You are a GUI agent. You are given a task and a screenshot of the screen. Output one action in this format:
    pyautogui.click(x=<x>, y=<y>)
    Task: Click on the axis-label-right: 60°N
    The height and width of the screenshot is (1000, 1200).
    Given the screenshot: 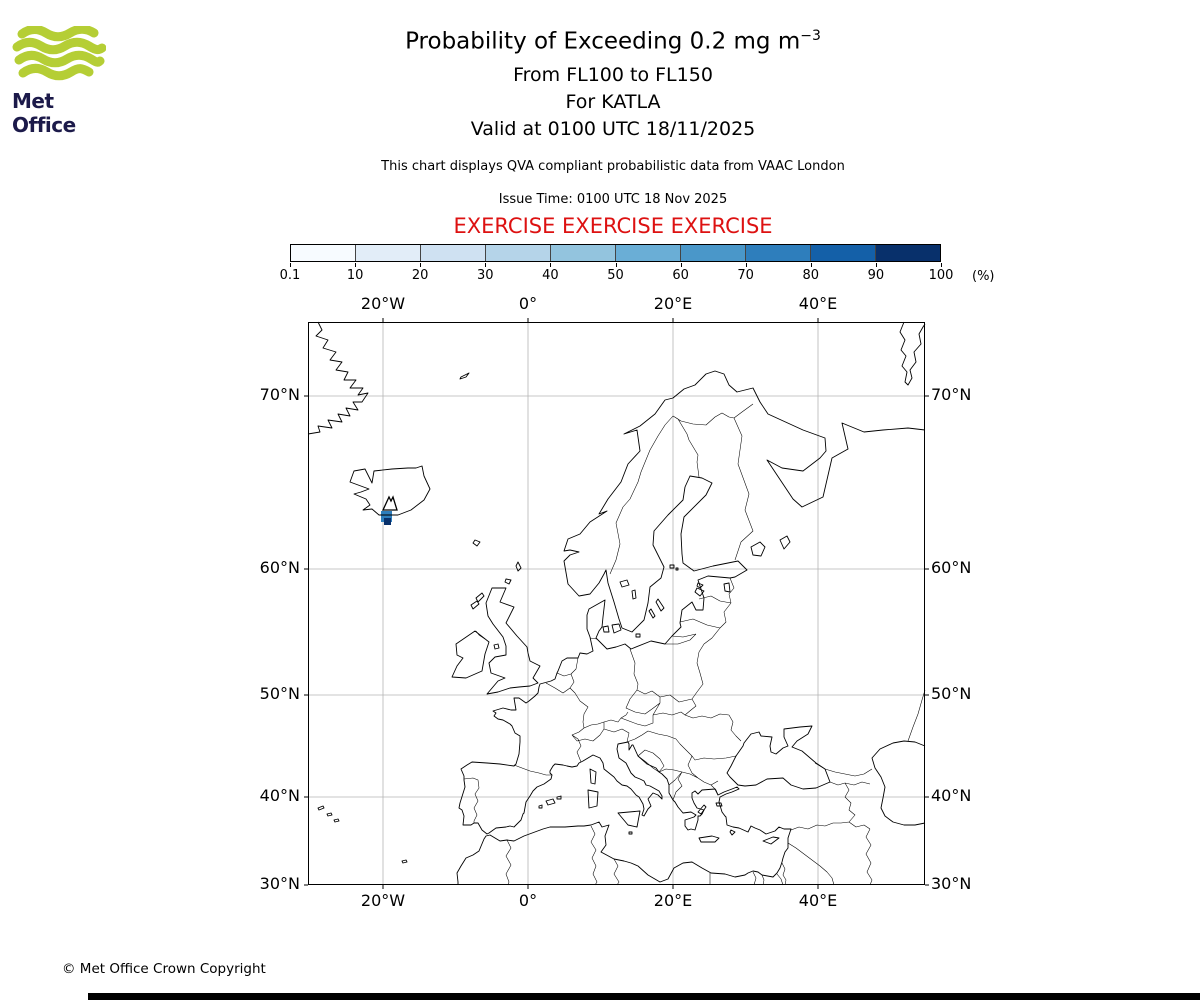 What is the action you would take?
    pyautogui.click(x=951, y=567)
    